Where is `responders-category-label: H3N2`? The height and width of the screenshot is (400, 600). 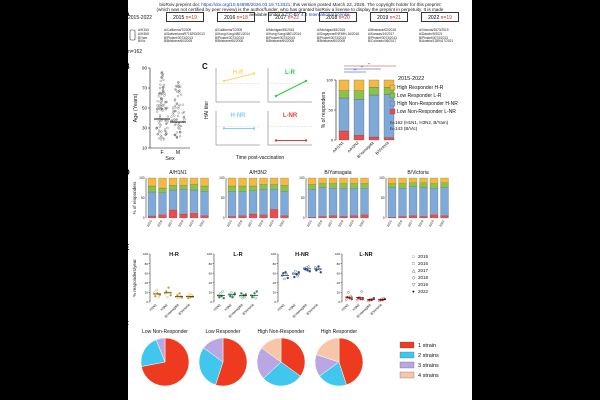
responders-category-label: H3N2 is located at coordinates (356, 307).